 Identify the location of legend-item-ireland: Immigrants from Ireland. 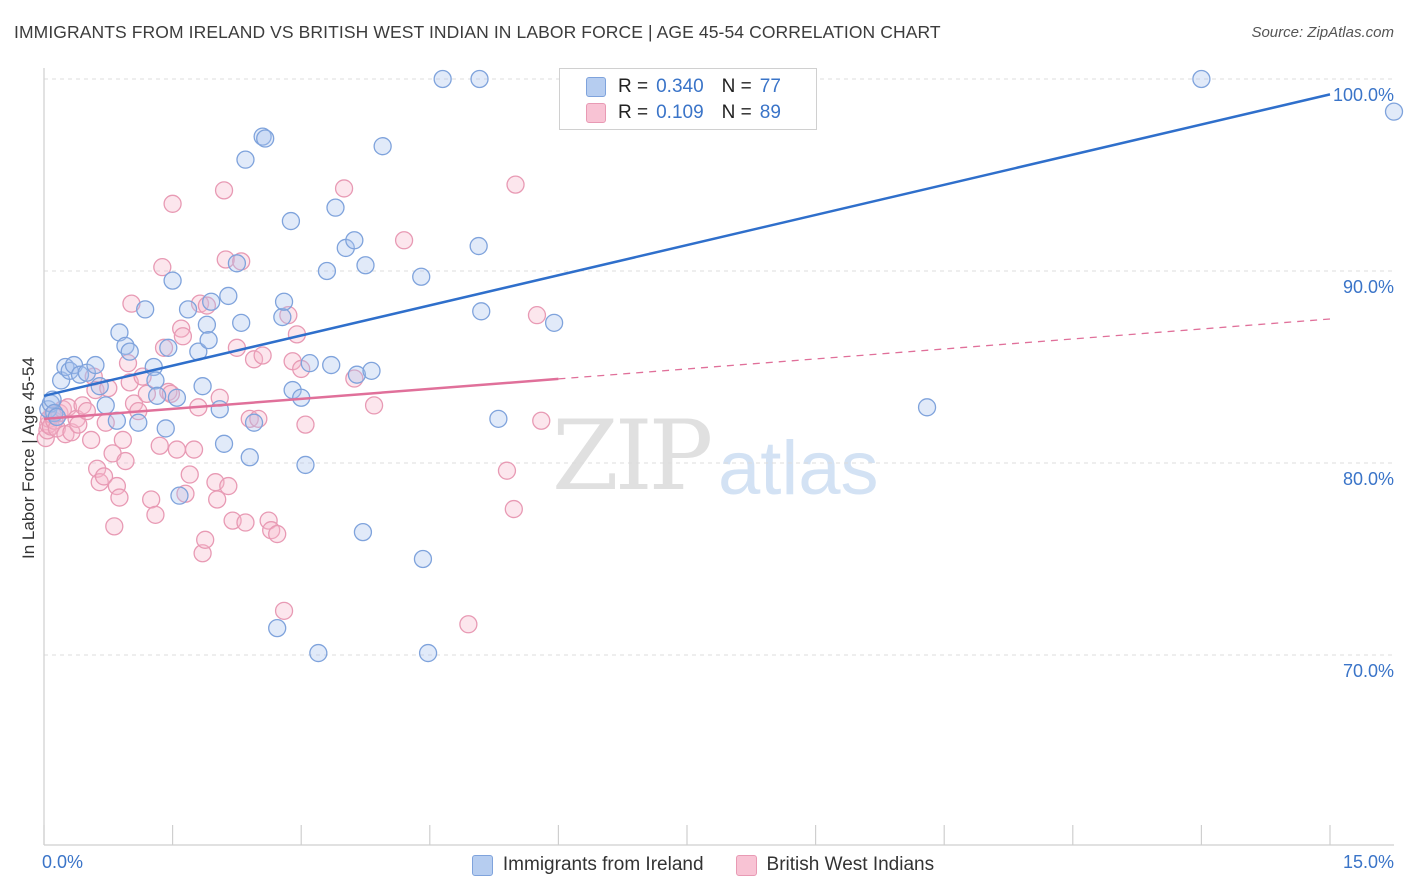
(587, 865).